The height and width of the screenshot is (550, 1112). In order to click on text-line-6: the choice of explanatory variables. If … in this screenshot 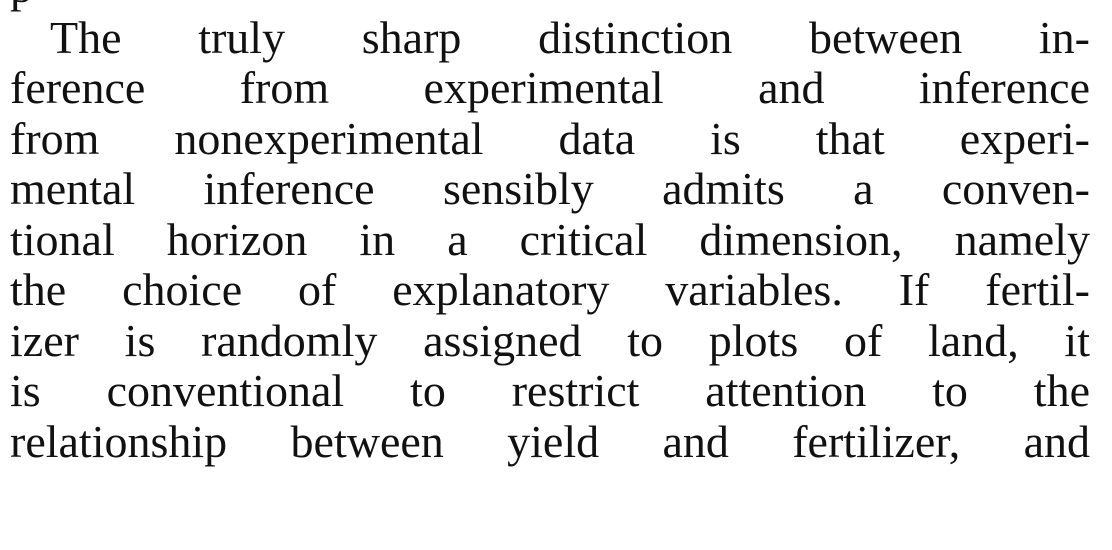, I will do `click(550, 289)`.